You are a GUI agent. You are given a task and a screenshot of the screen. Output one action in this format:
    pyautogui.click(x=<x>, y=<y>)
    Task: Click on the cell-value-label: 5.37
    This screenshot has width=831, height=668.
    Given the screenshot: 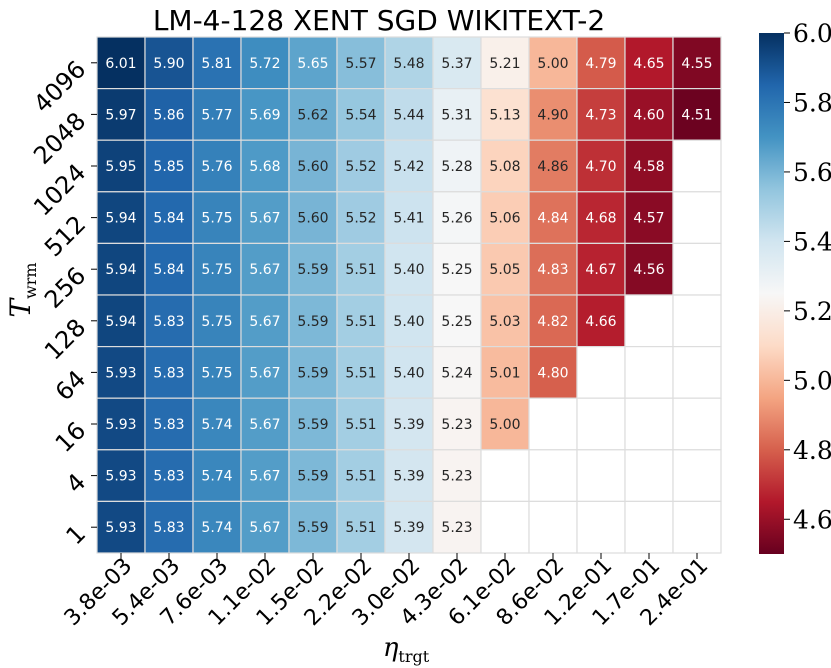 What is the action you would take?
    pyautogui.click(x=456, y=64)
    